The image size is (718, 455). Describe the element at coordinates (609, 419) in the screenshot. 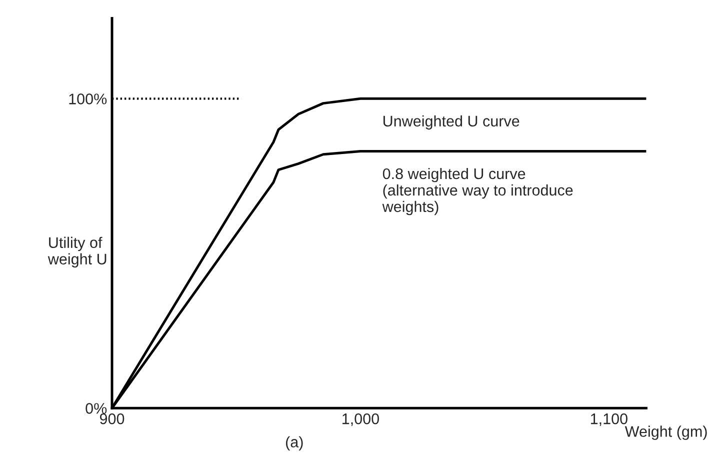

I see `x-tick-label: 1,100` at that location.